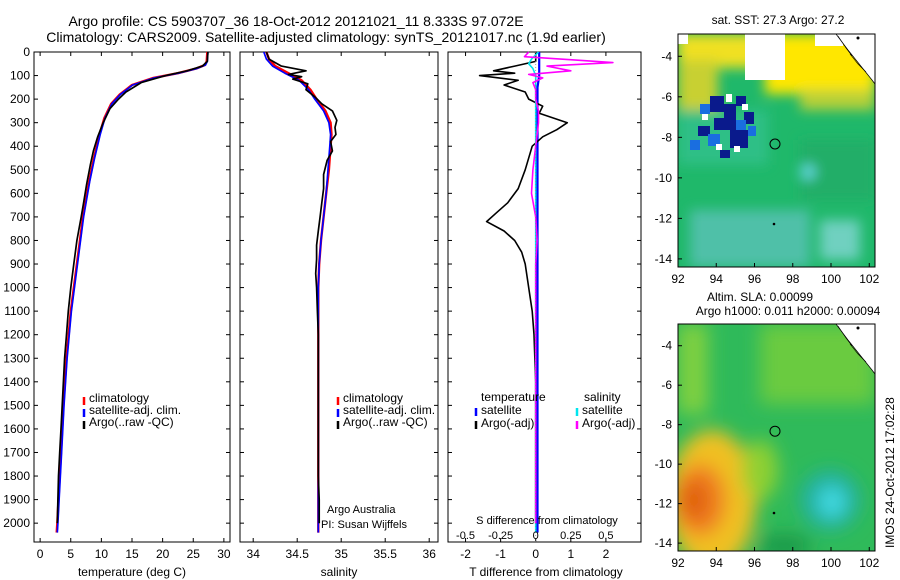 The height and width of the screenshot is (580, 900). I want to click on depth-tick-label: 300, so click(20, 123).